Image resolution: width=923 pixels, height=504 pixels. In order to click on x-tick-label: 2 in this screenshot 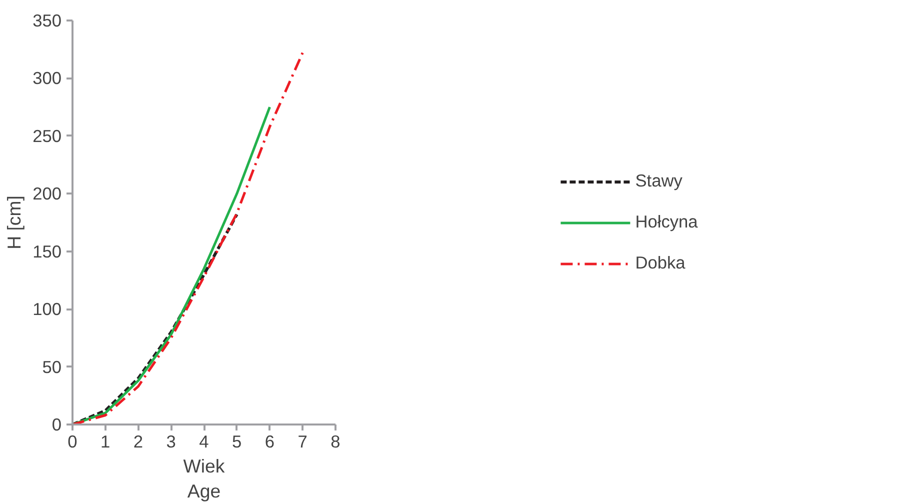, I will do `click(138, 442)`.